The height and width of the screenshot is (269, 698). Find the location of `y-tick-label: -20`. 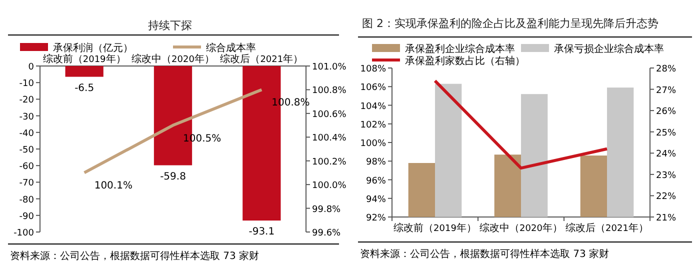

y-tick-label: -20 is located at coordinates (26, 101).